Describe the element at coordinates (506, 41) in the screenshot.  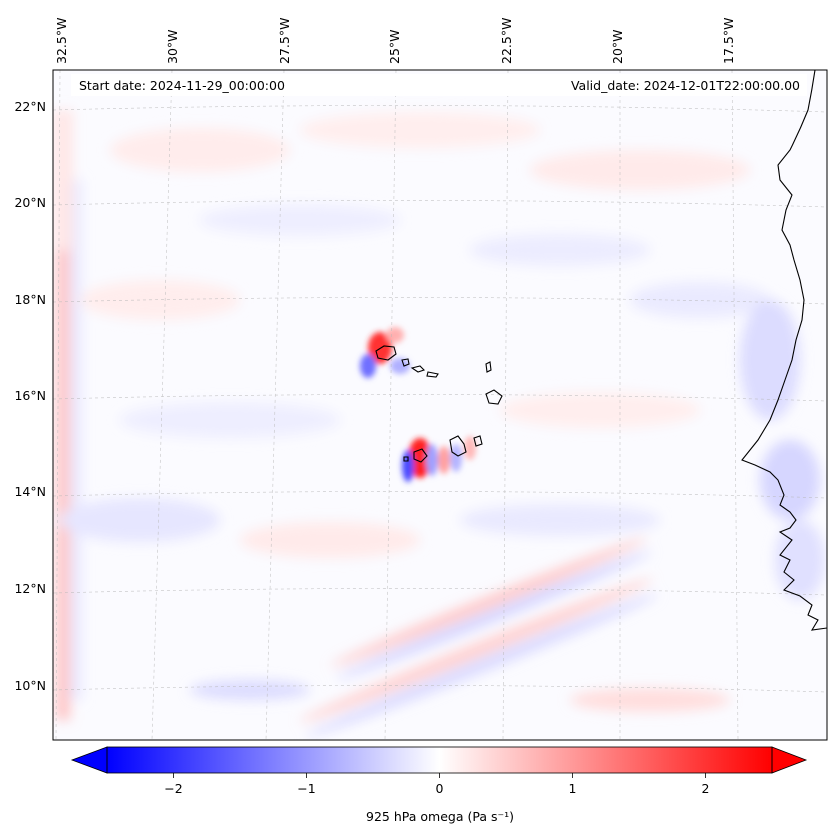
I see `lon-label: 22.5°W` at that location.